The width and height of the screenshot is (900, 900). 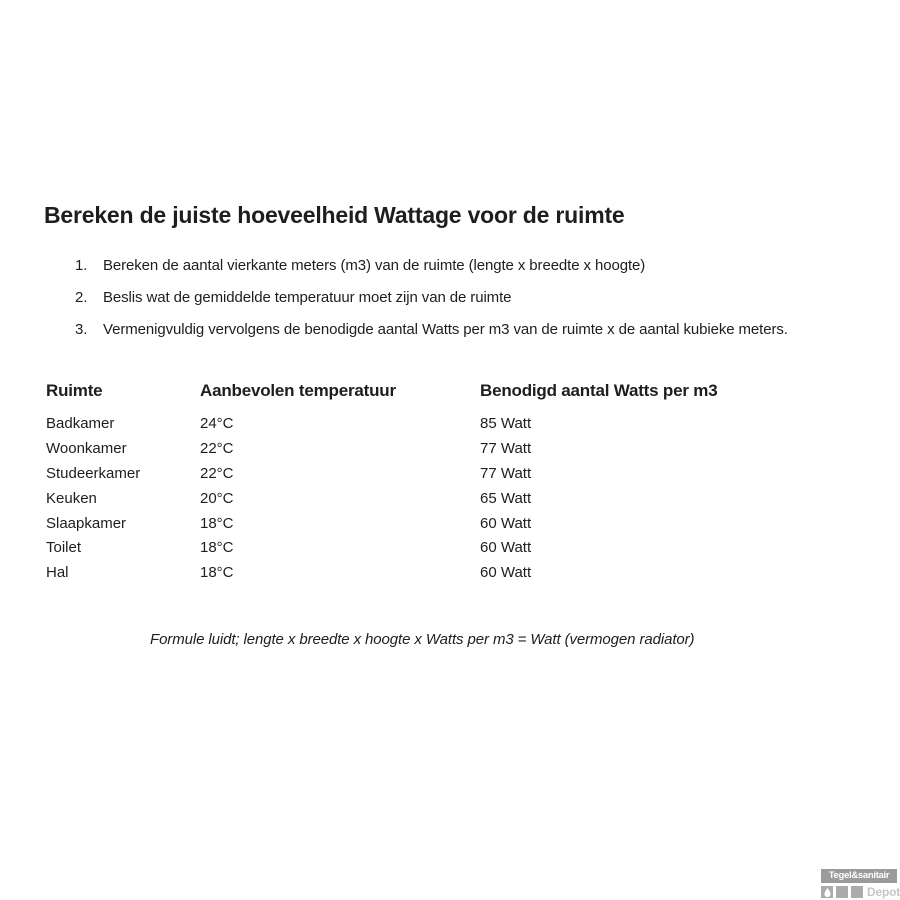 I want to click on column-header-room: Ruimte, so click(x=74, y=390).